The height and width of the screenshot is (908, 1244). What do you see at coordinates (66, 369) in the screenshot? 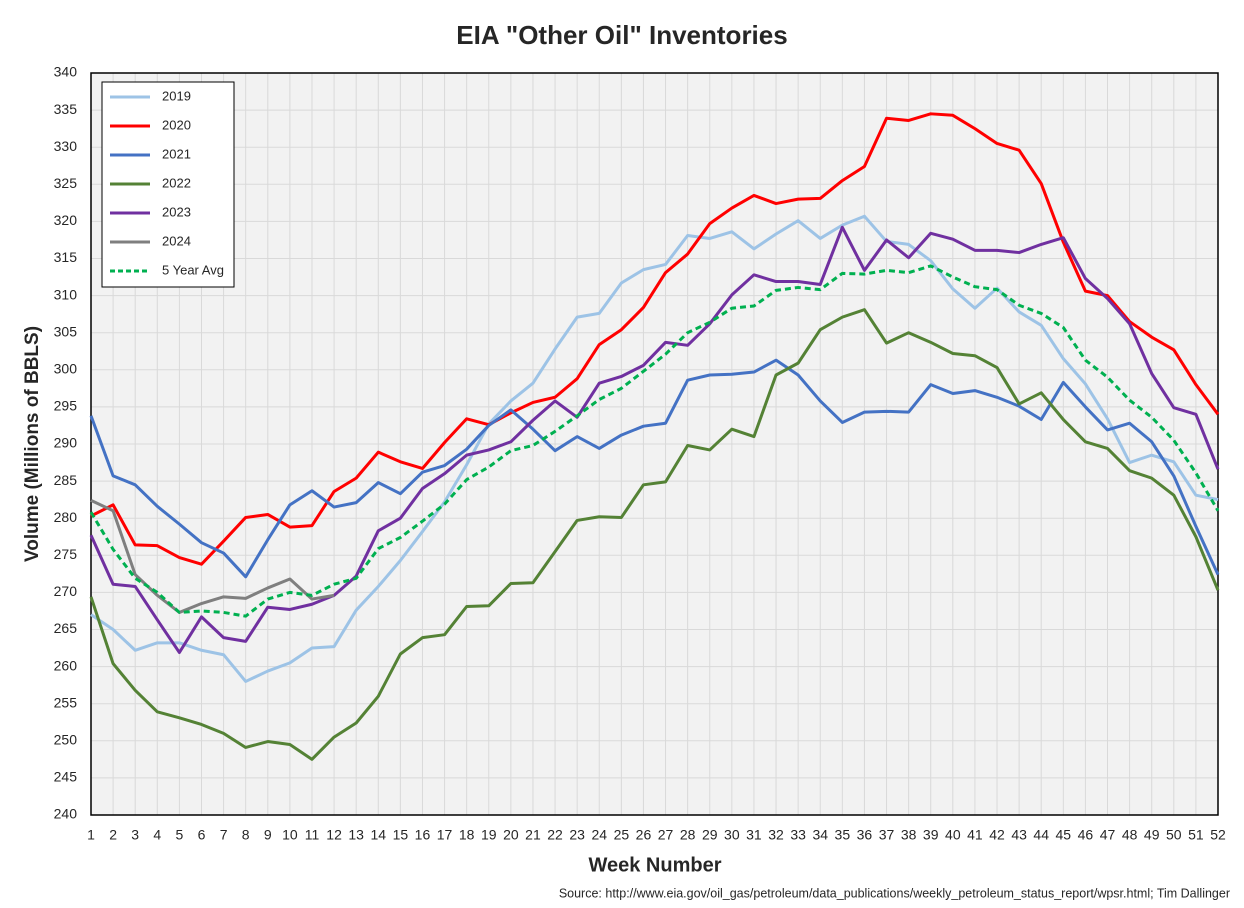
I see `y-tick-label: 300` at bounding box center [66, 369].